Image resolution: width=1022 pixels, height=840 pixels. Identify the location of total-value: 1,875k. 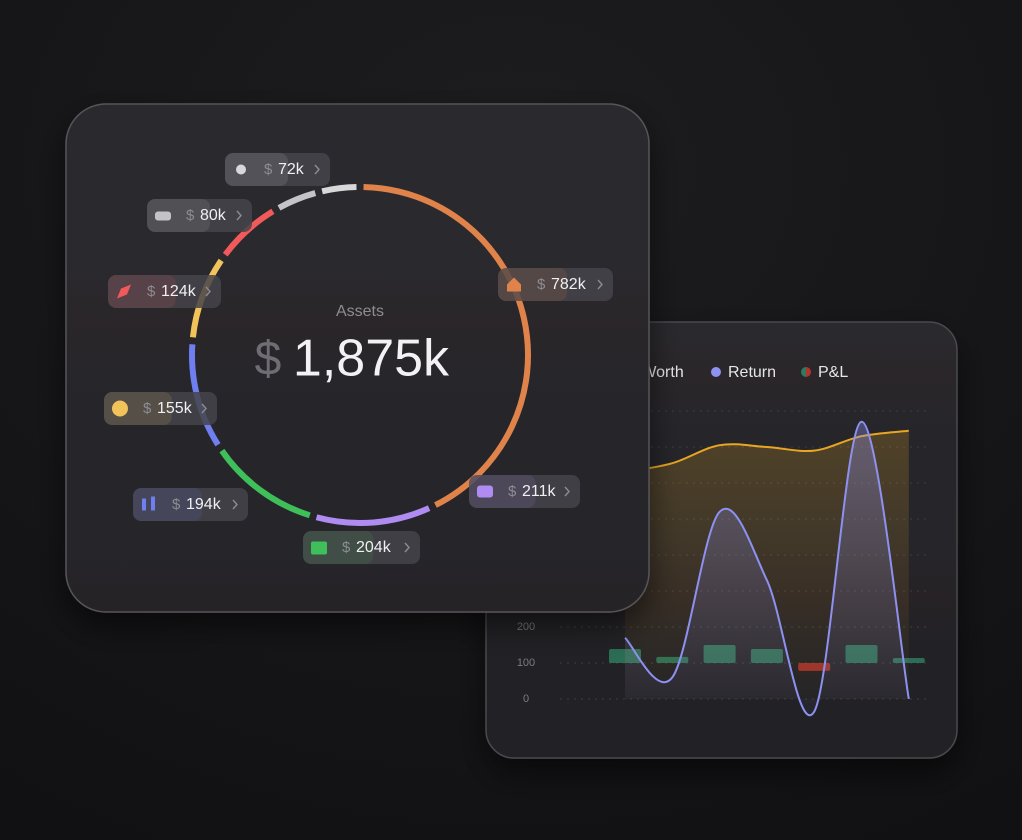
(371, 359).